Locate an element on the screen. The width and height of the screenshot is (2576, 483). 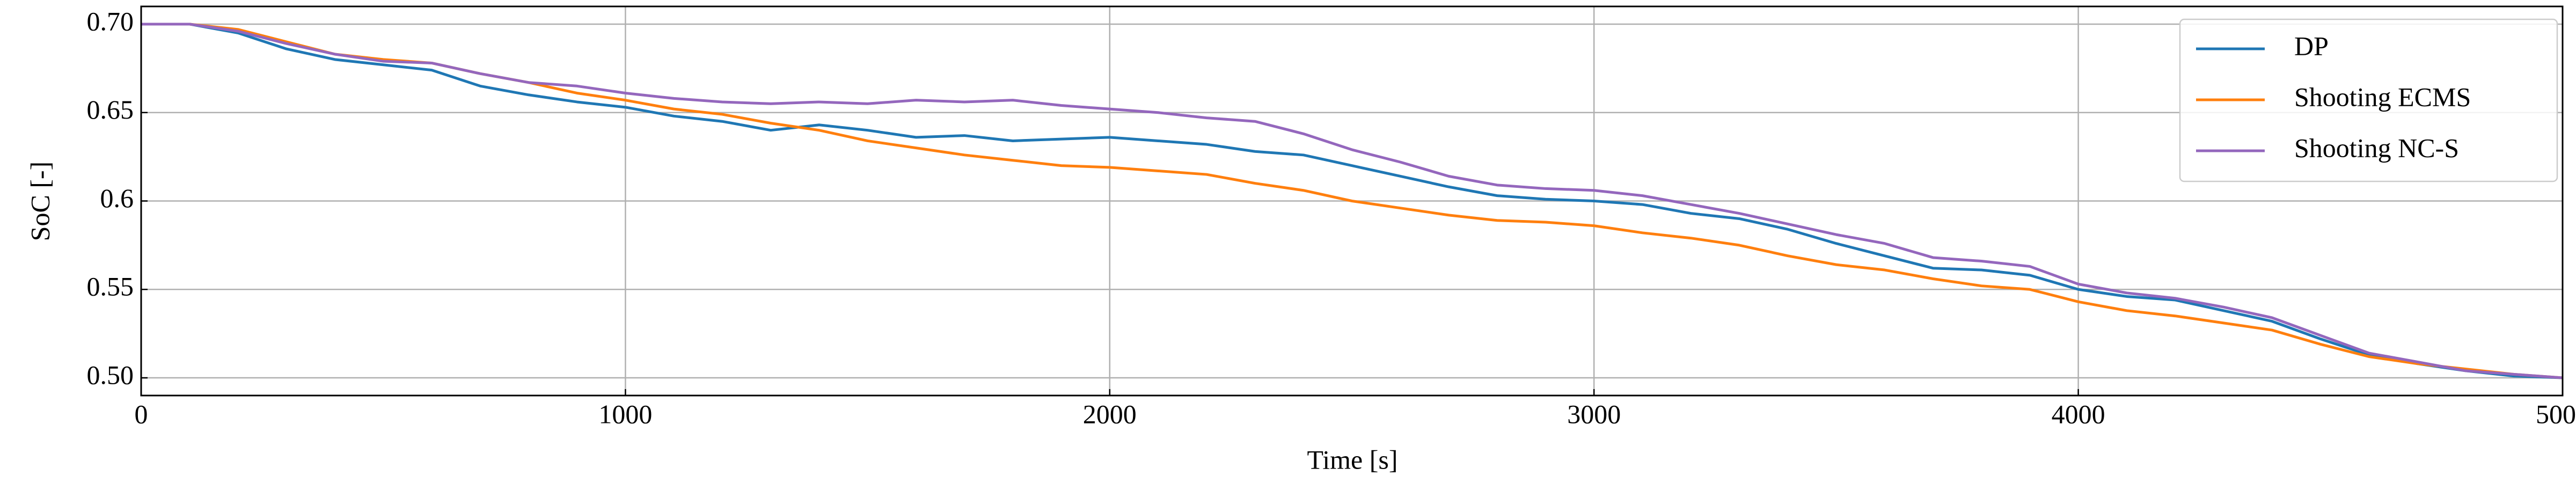
y-tick-label: 0.55 is located at coordinates (110, 287).